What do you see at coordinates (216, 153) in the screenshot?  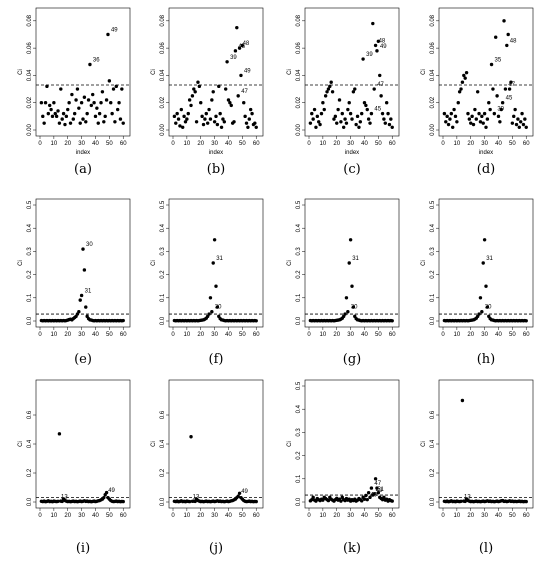 I see `x-axis-label: index` at bounding box center [216, 153].